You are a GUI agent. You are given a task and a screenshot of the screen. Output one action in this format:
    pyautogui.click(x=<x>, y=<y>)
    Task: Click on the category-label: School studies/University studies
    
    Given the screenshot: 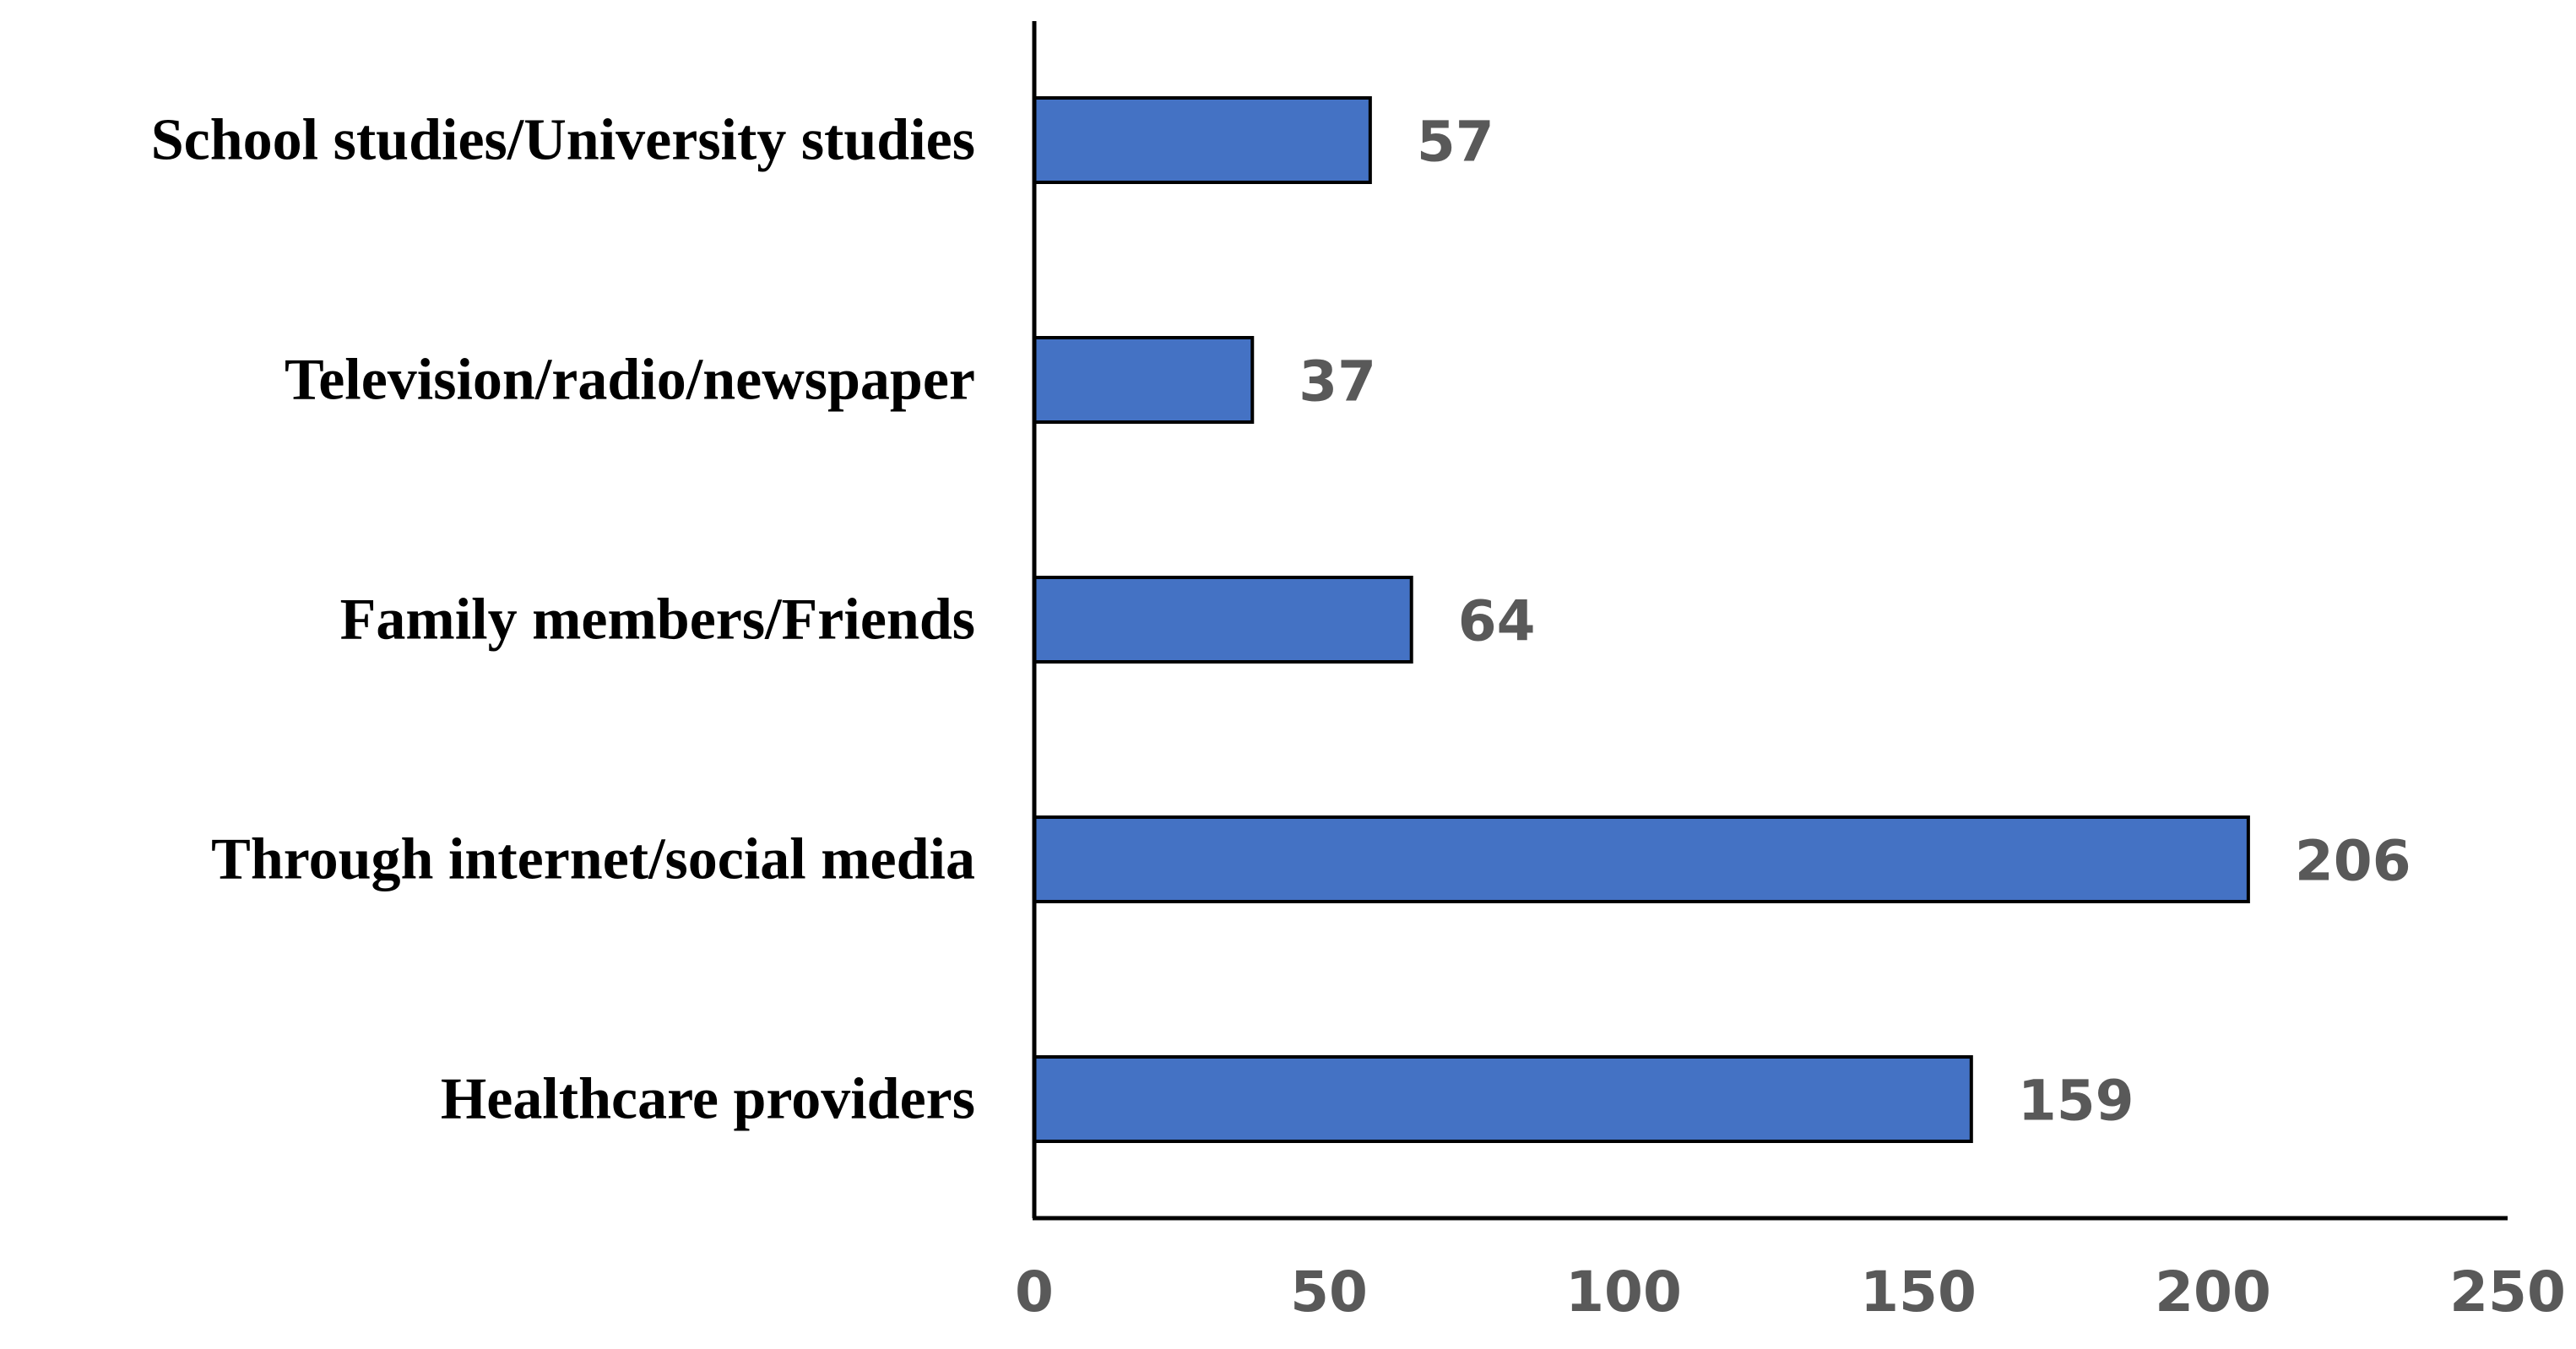 What is the action you would take?
    pyautogui.click(x=563, y=140)
    